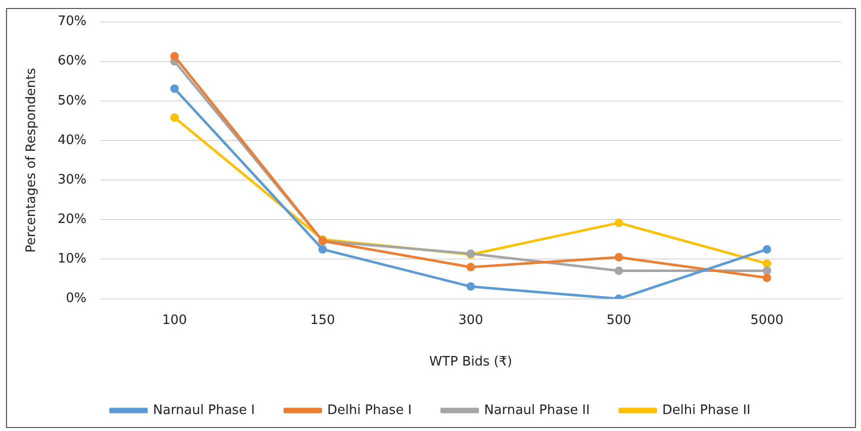 The height and width of the screenshot is (431, 861). What do you see at coordinates (72, 259) in the screenshot?
I see `y-tick-label: 10%` at bounding box center [72, 259].